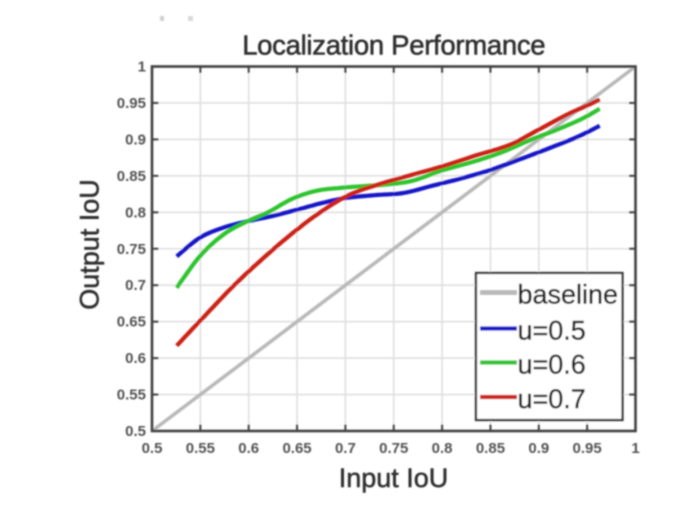  Describe the element at coordinates (394, 478) in the screenshot. I see `svg-text: Input IoU` at that location.